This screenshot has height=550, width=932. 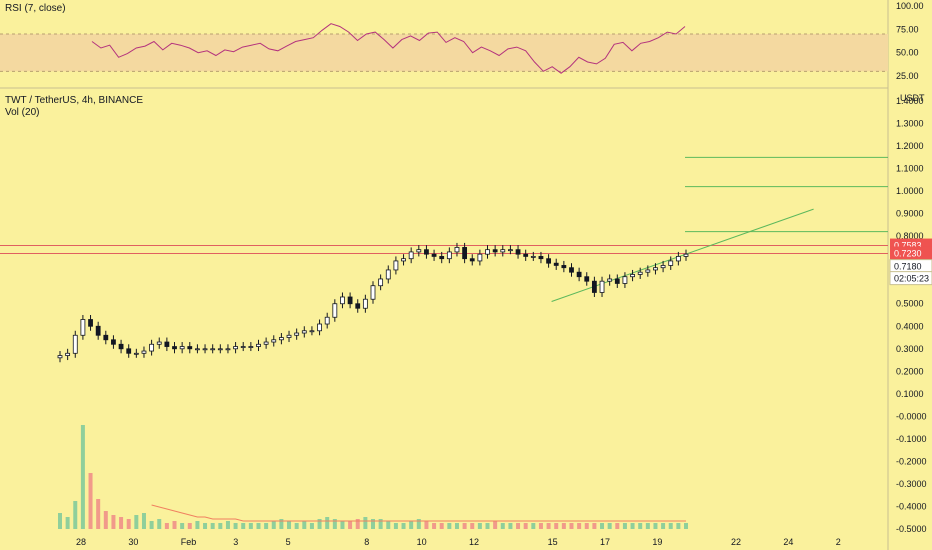 I want to click on price-tick-label: 0.8000, so click(x=910, y=236).